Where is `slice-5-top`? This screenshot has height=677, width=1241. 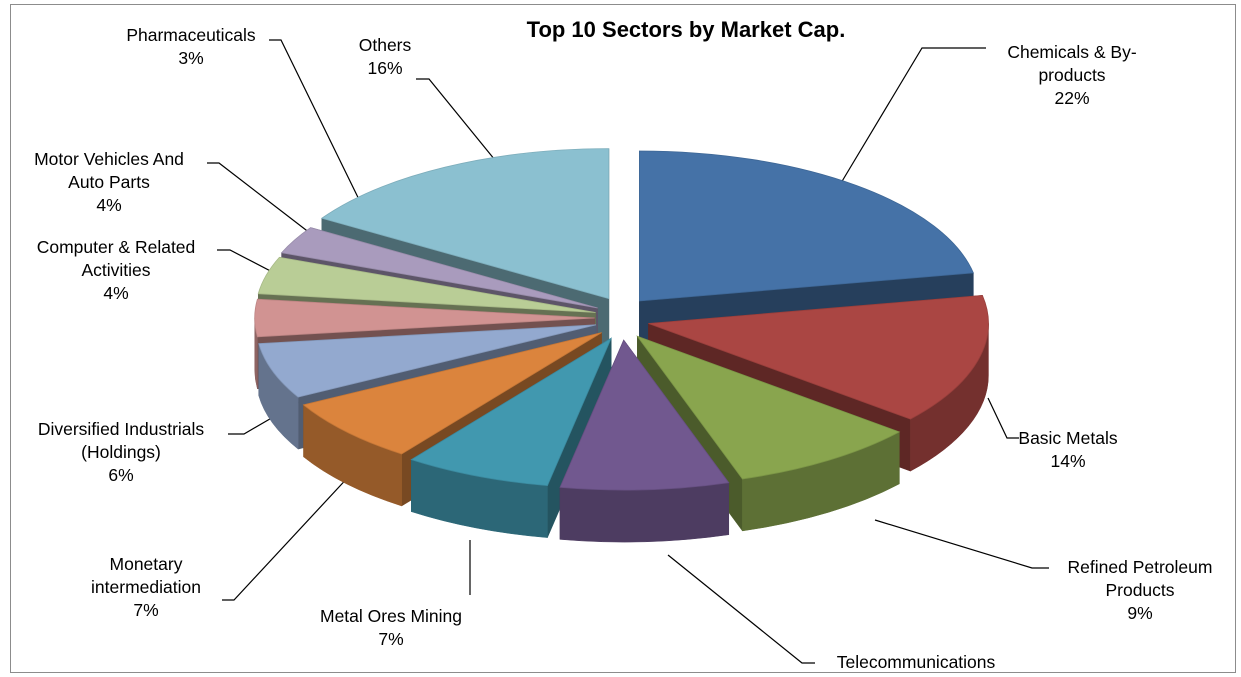
slice-5-top is located at coordinates (452, 393).